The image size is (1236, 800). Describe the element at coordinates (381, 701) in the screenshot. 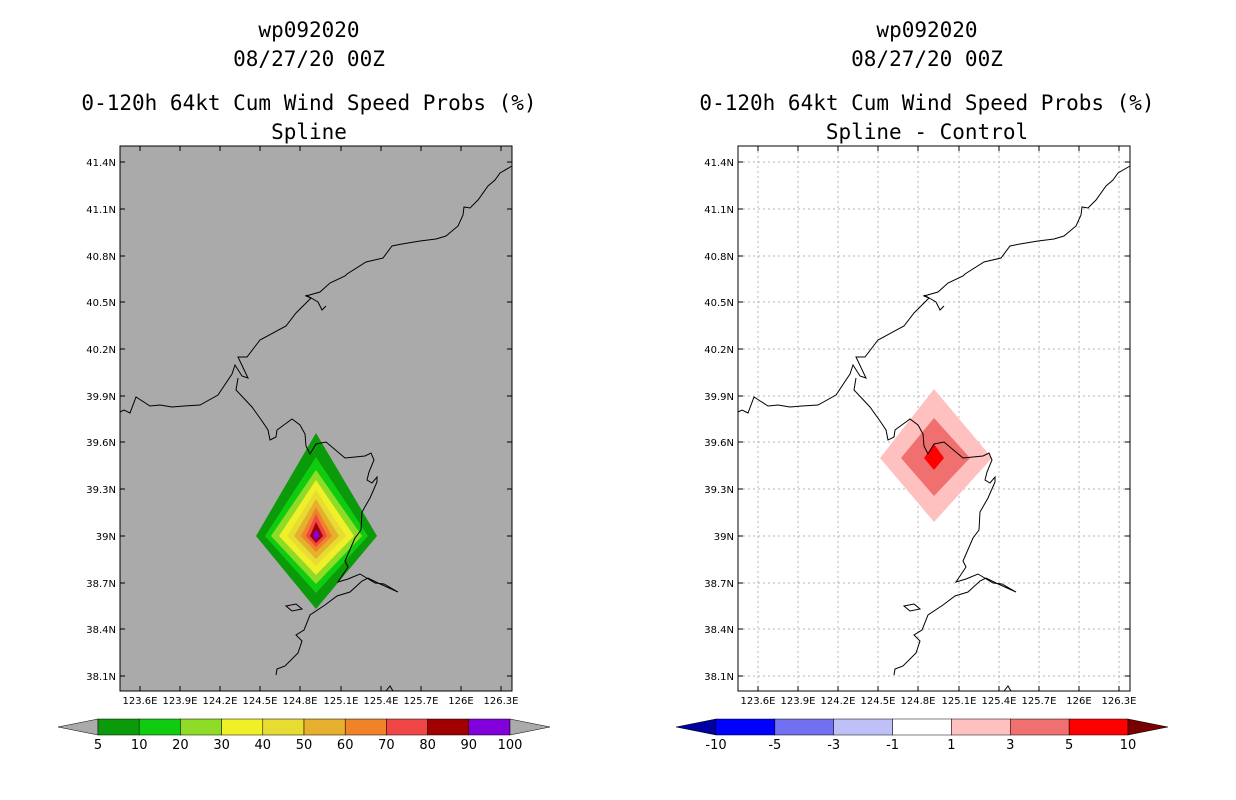

I see `lon-tick-label: 125.4E` at that location.